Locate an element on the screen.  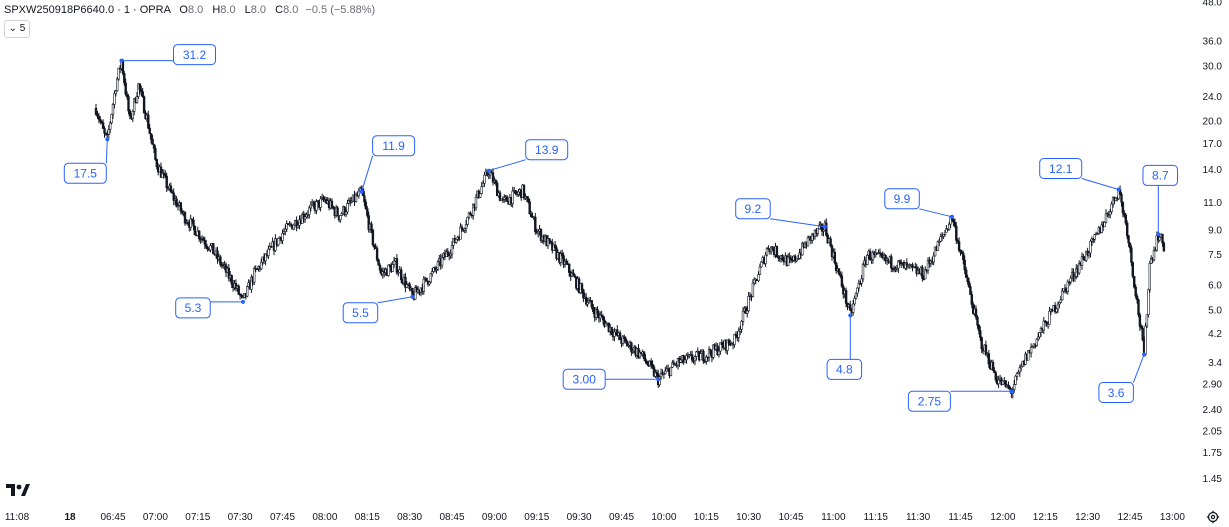
annotation-label: 9.9 is located at coordinates (902, 199).